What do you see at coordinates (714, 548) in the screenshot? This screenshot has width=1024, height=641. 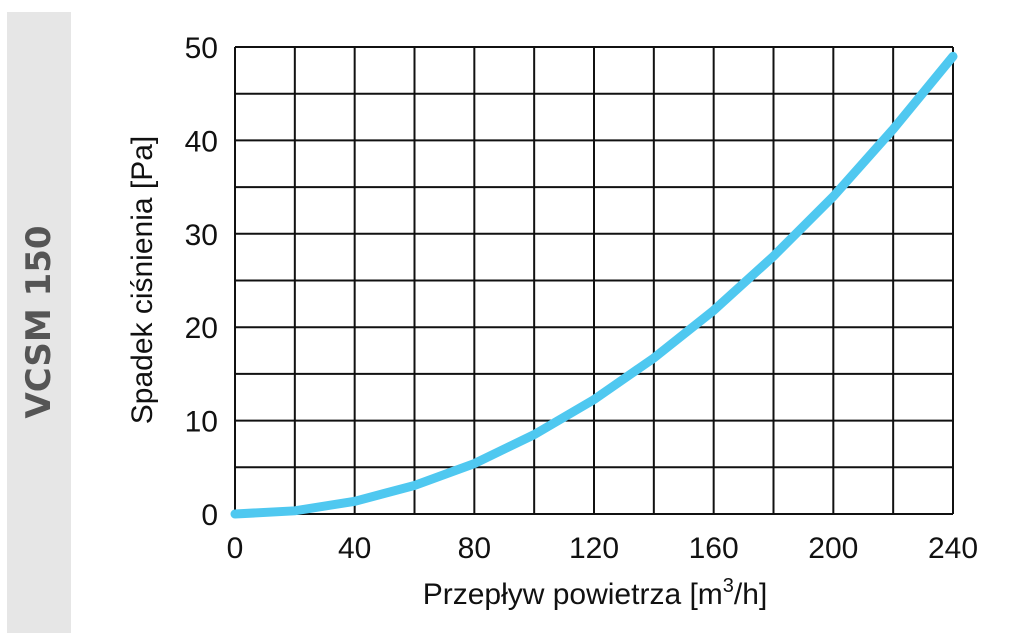 I see `x-tick-label: 160` at bounding box center [714, 548].